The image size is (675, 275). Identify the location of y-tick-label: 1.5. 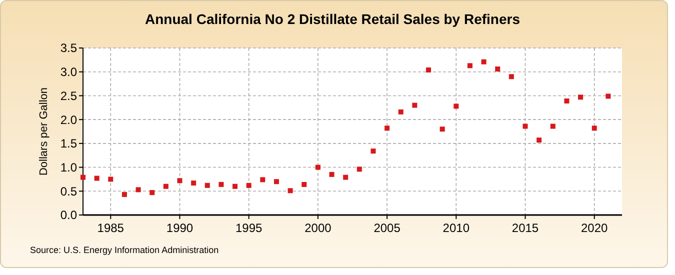
(69, 143).